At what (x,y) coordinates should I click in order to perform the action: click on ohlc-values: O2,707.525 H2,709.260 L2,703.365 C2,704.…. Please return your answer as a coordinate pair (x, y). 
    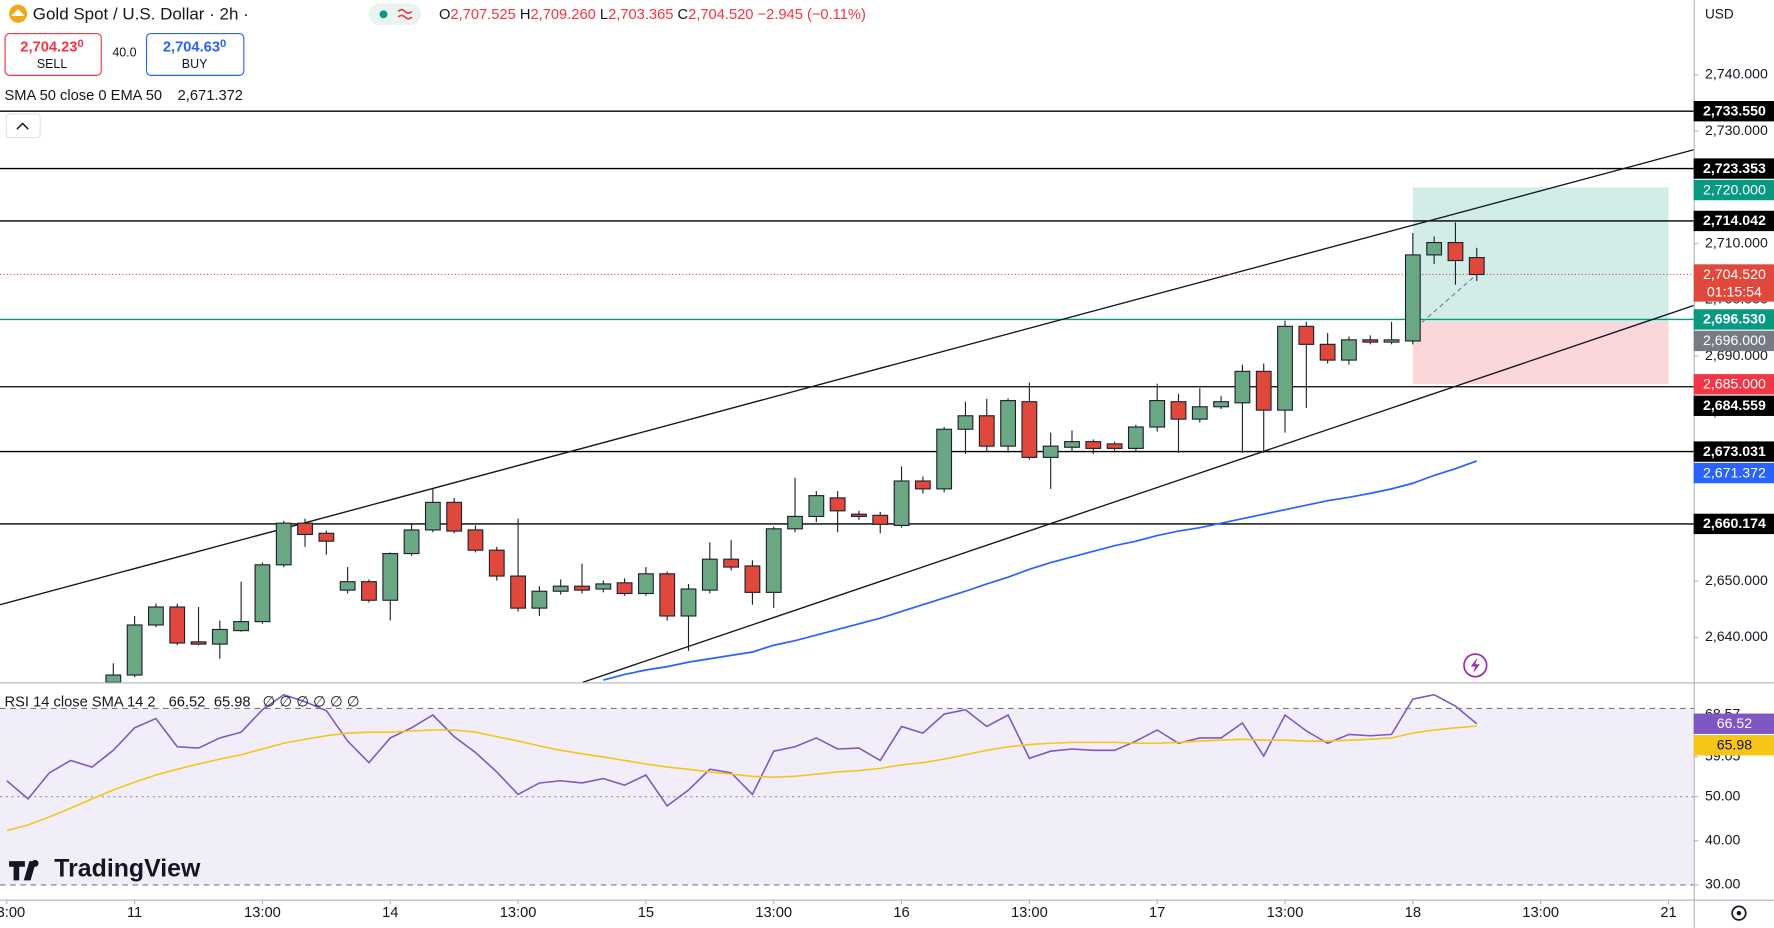
    Looking at the image, I should click on (652, 15).